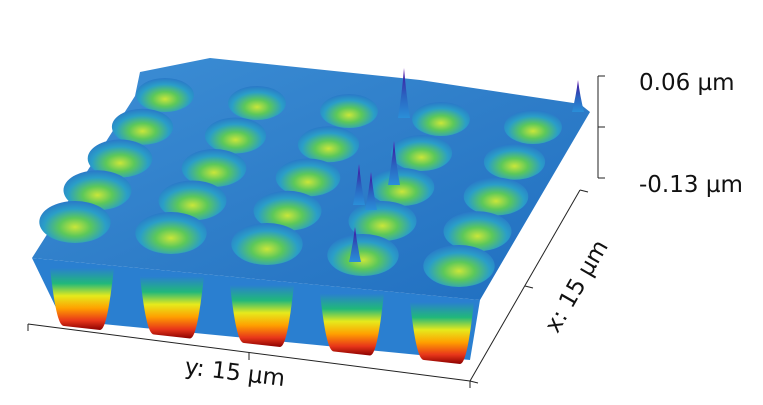  I want to click on x-axis-line, so click(525, 285).